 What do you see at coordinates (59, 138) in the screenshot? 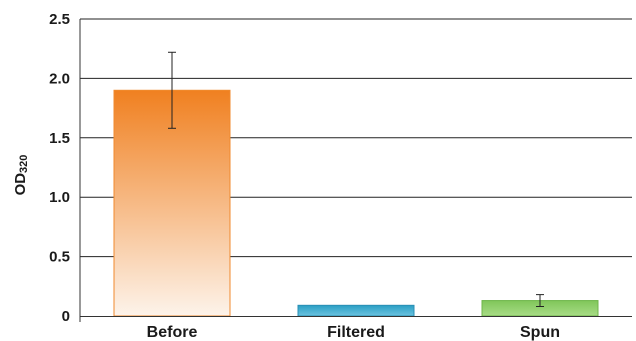
I see `y-tick-label: 1.5` at bounding box center [59, 138].